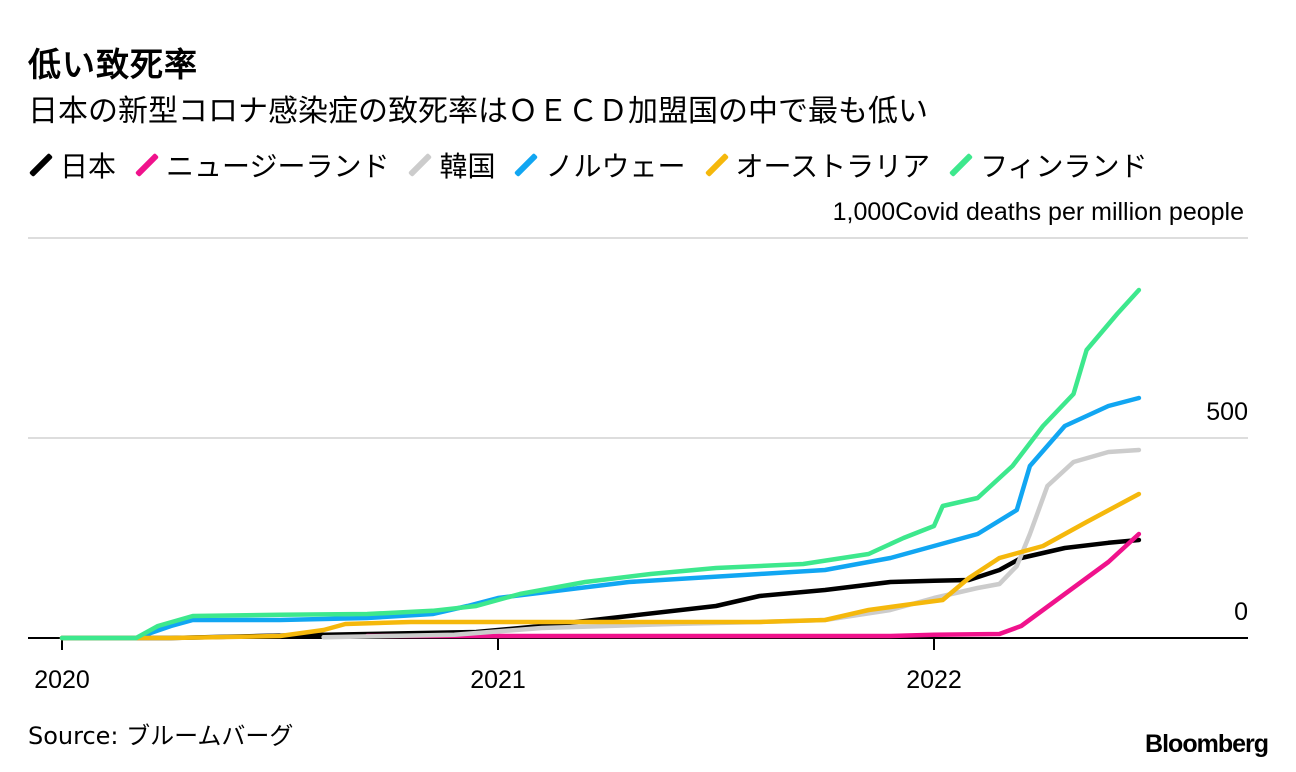  I want to click on legend-item-australia: オーストラリア, so click(817, 165).